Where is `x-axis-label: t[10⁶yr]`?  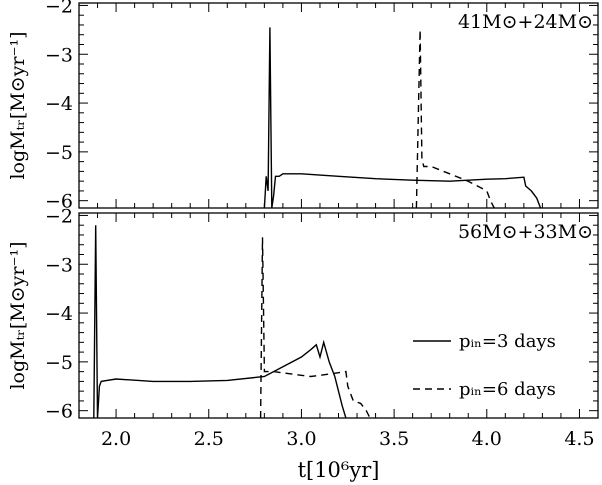
x-axis-label: t[10⁶yr] is located at coordinates (339, 470).